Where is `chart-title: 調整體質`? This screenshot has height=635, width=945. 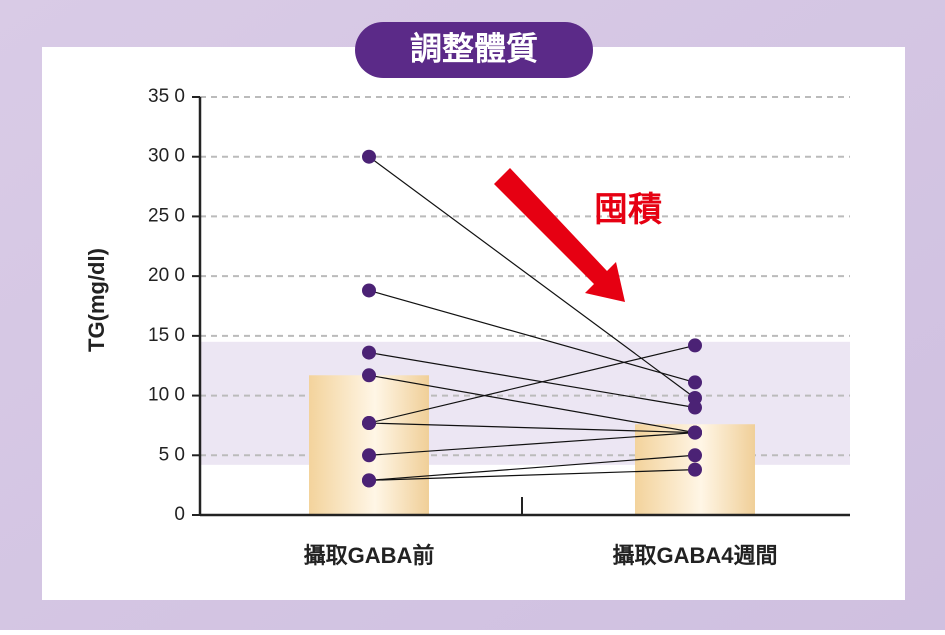
chart-title: 調整體質 is located at coordinates (474, 48).